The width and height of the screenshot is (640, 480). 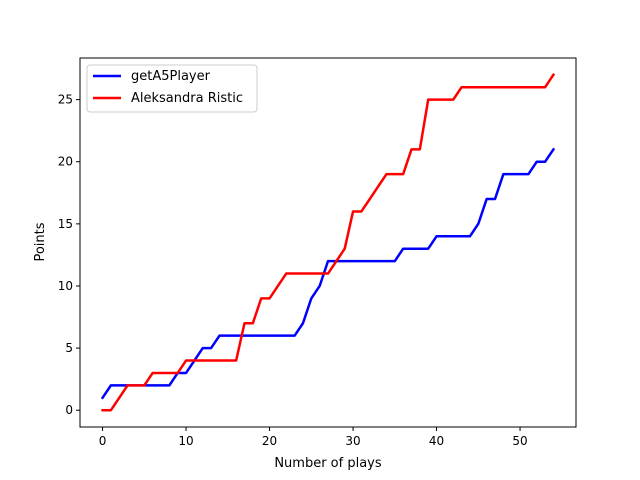 What do you see at coordinates (65, 162) in the screenshot?
I see `y-tick-label: 20` at bounding box center [65, 162].